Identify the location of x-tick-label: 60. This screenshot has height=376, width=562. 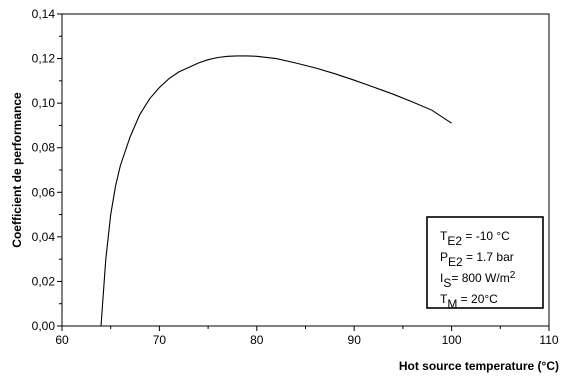
(62, 340).